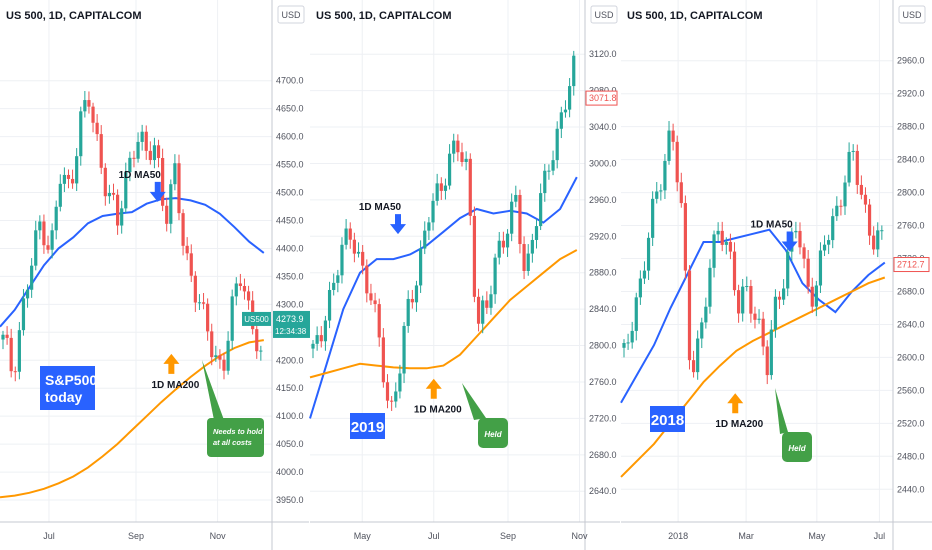 The image size is (932, 550). What do you see at coordinates (603, 98) in the screenshot?
I see `last-price-value: 3071.8` at bounding box center [603, 98].